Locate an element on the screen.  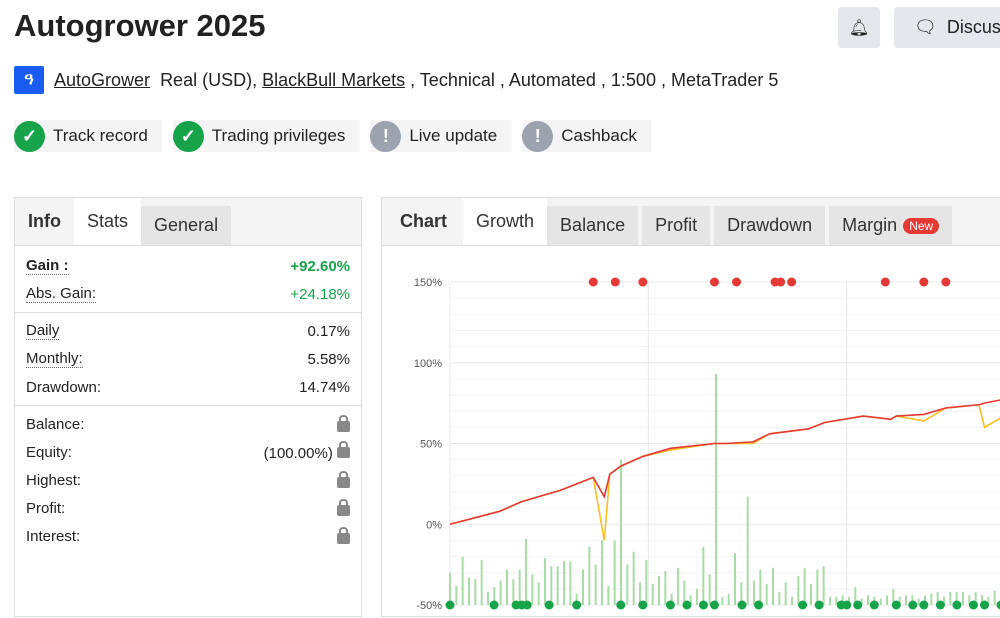
notification-button: 🔔︎ is located at coordinates (859, 27).